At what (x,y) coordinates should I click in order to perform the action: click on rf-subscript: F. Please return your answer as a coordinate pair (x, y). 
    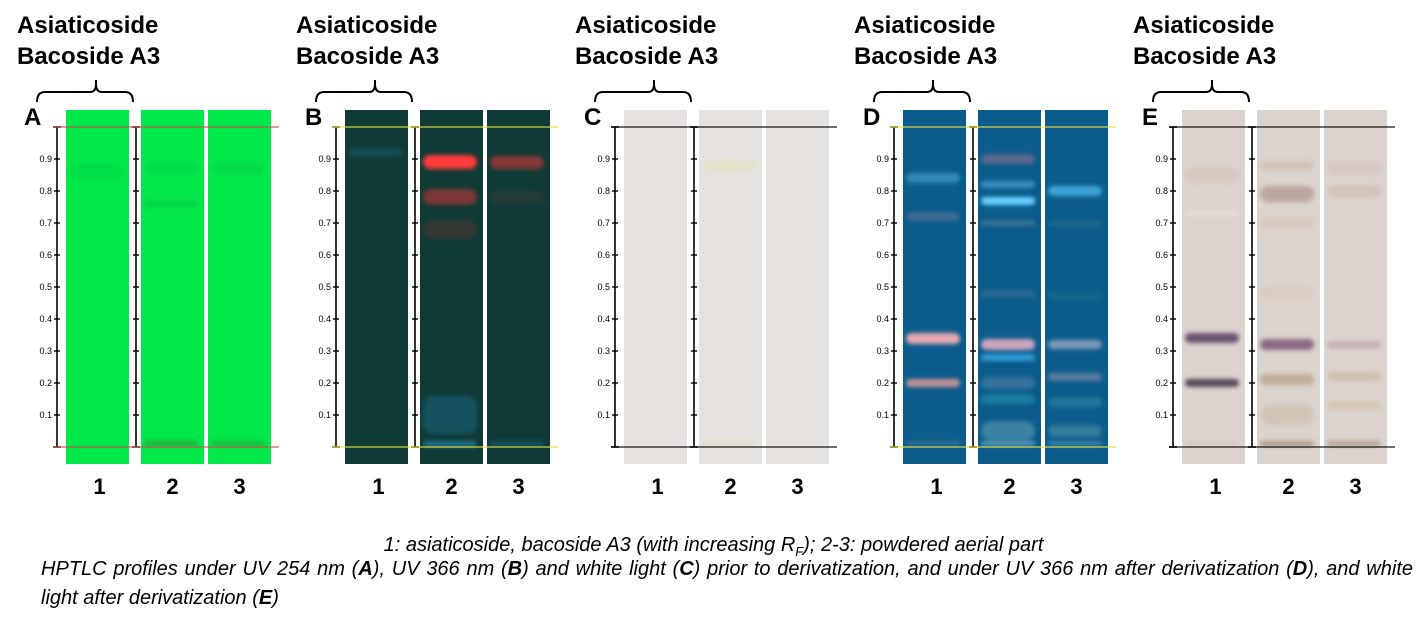
    Looking at the image, I should click on (799, 551).